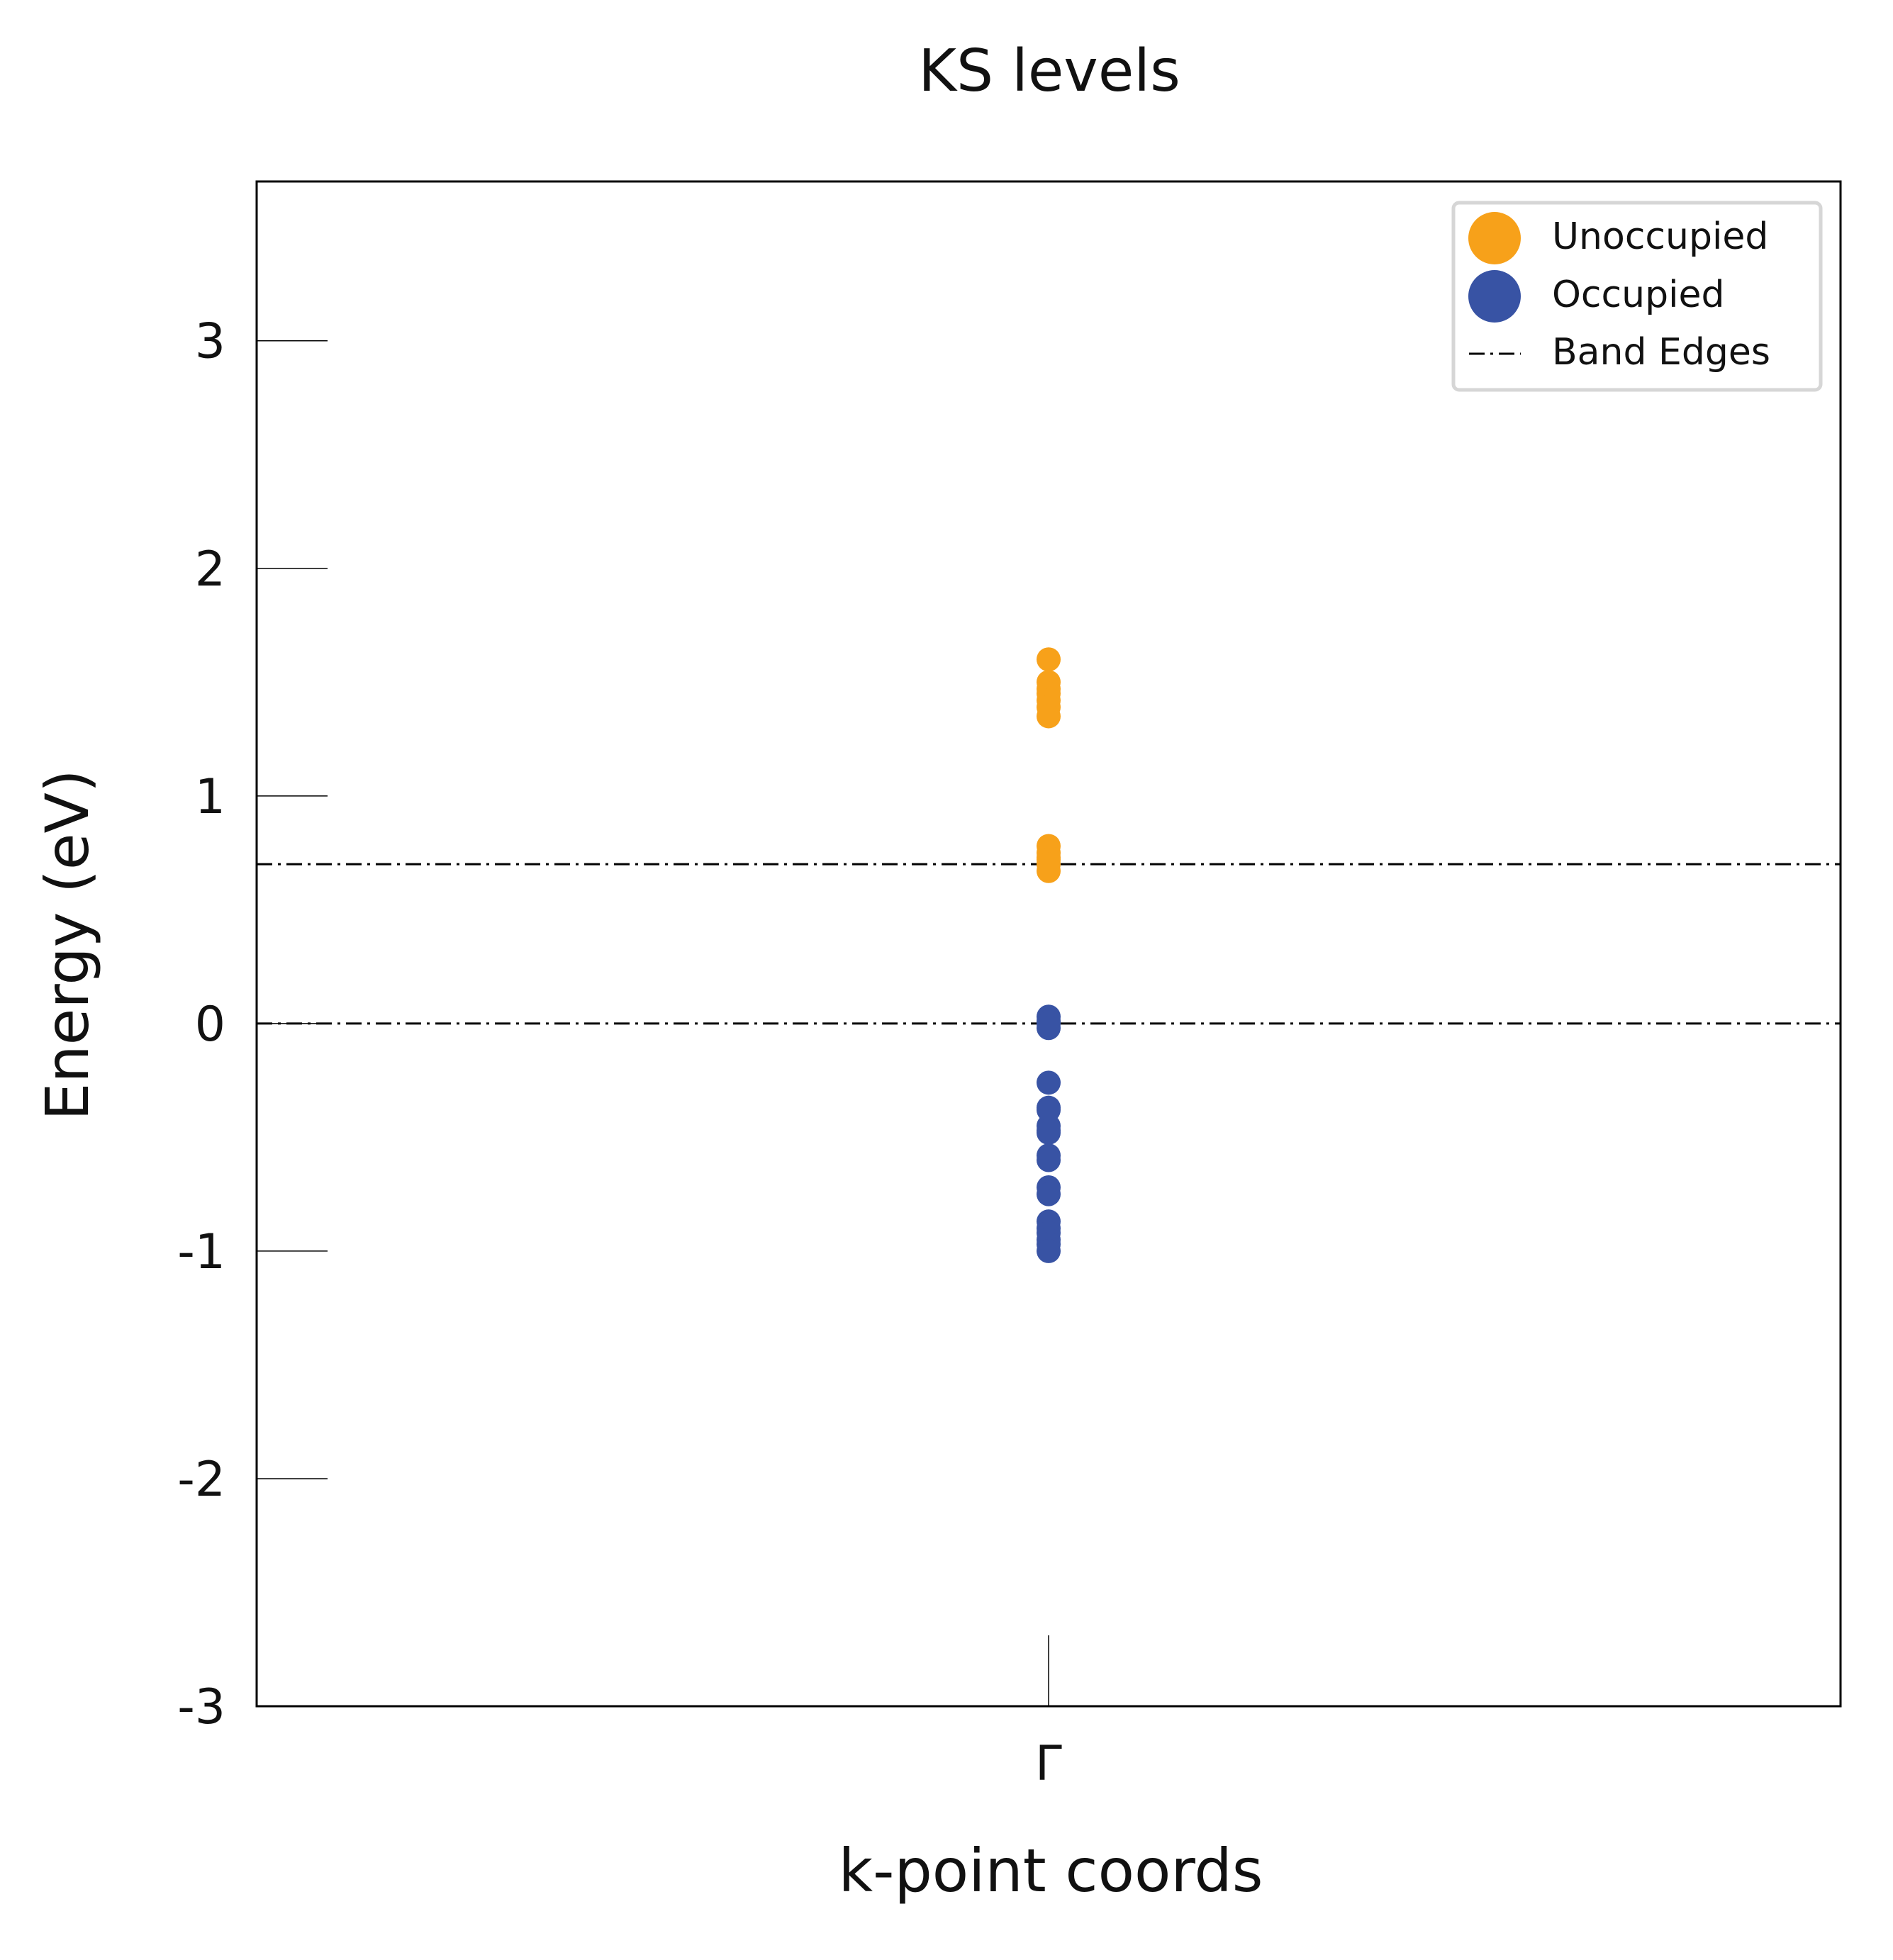 The width and height of the screenshot is (1893, 1960). What do you see at coordinates (210, 570) in the screenshot?
I see `y-tick-label: 2` at bounding box center [210, 570].